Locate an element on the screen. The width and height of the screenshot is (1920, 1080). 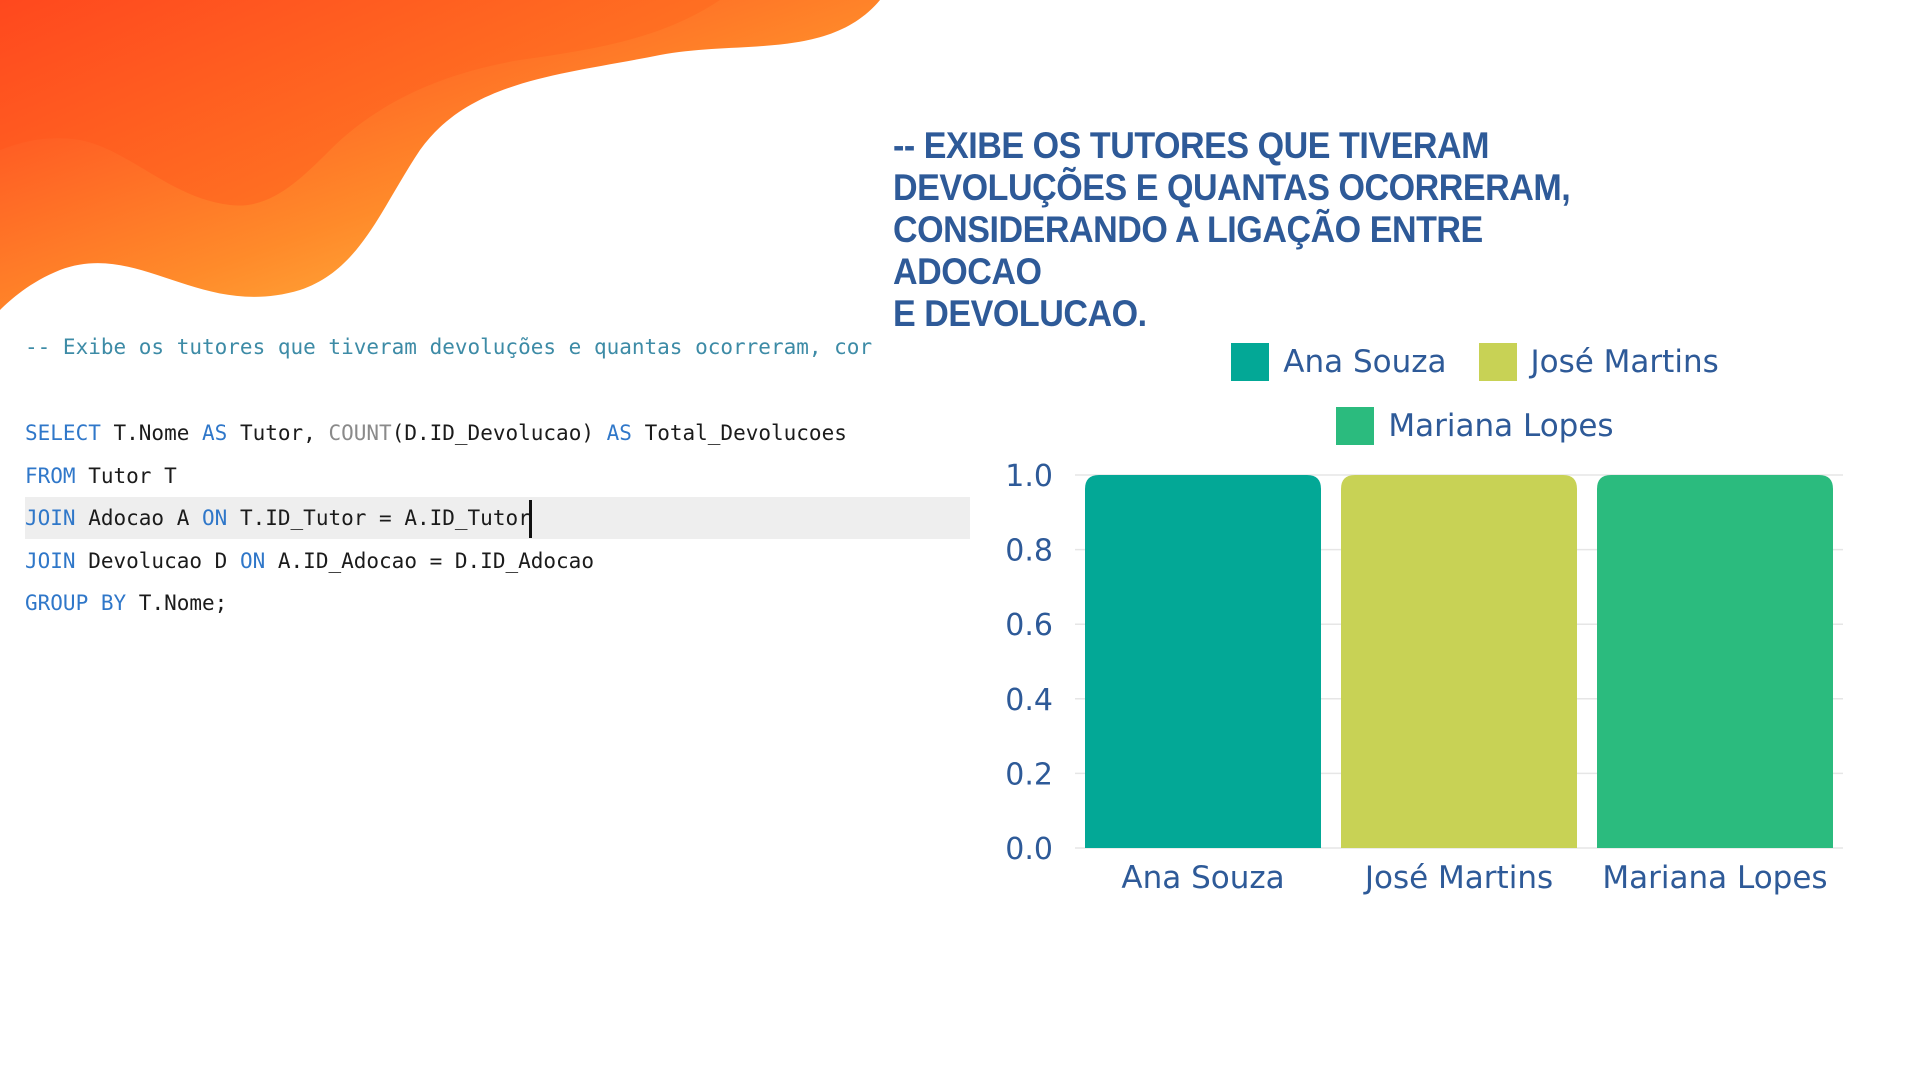
x-tick-label: José Martins is located at coordinates (1458, 878).